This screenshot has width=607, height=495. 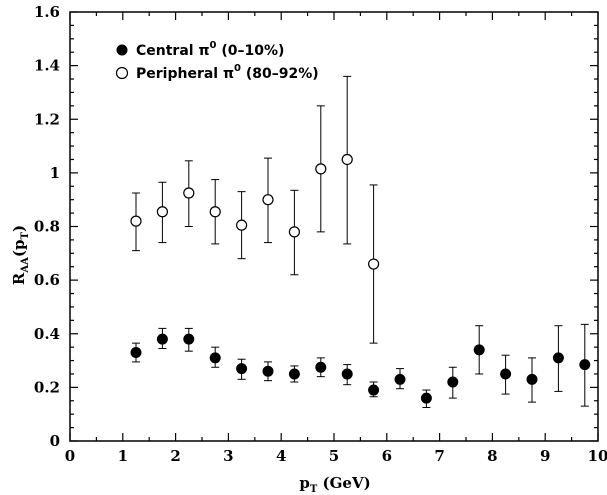 I want to click on x-tick-label: 5, so click(x=334, y=456).